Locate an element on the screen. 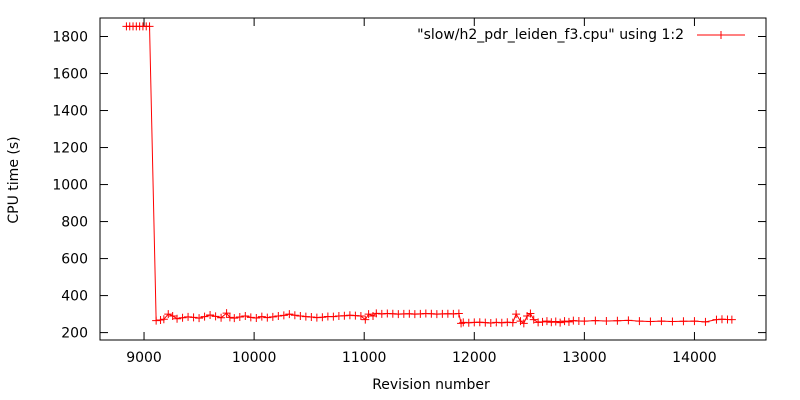 This screenshot has width=800, height=400. y-tick-label: 1800 is located at coordinates (70, 38).